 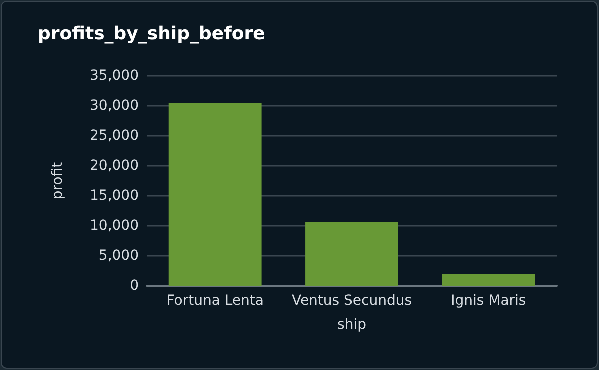 I want to click on y-tick-label: 15,000, so click(x=114, y=196).